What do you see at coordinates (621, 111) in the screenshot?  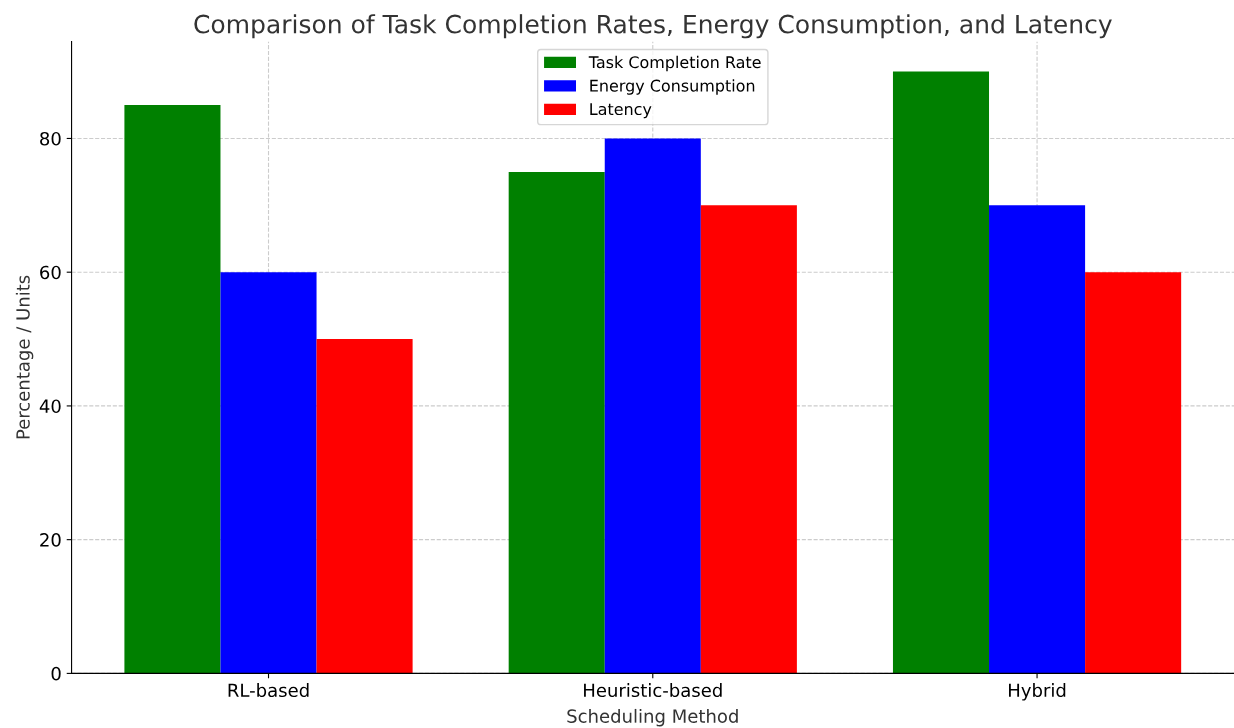 I see `legend-label: Latency` at bounding box center [621, 111].